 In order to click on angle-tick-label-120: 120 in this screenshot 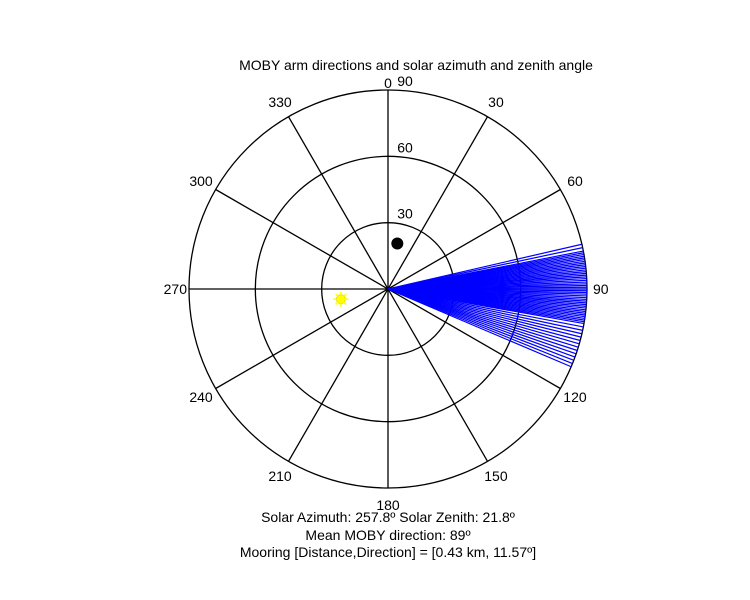, I will do `click(575, 397)`.